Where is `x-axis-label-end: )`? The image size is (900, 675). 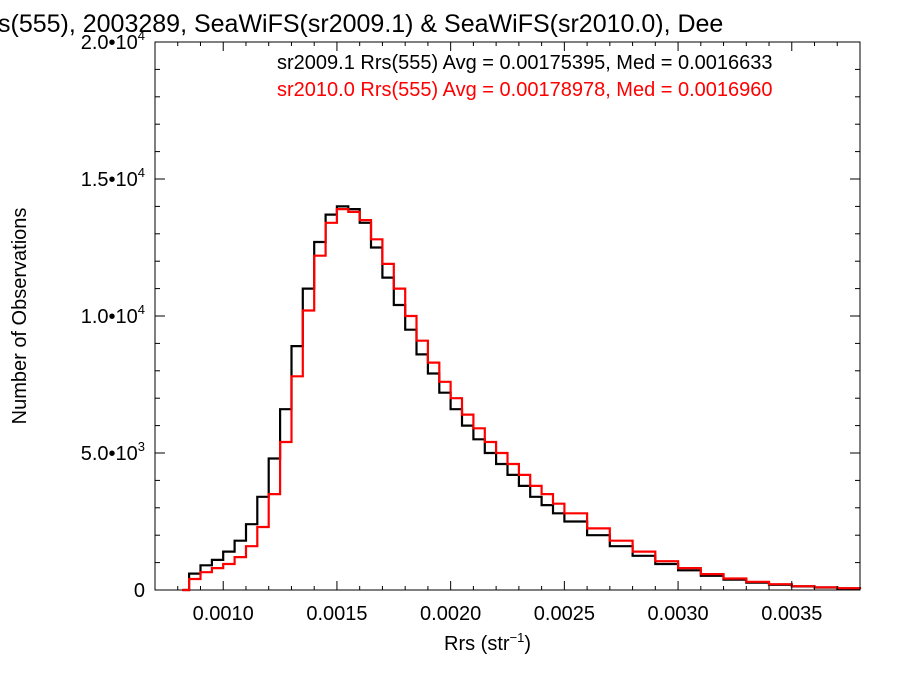 x-axis-label-end: ) is located at coordinates (527, 644).